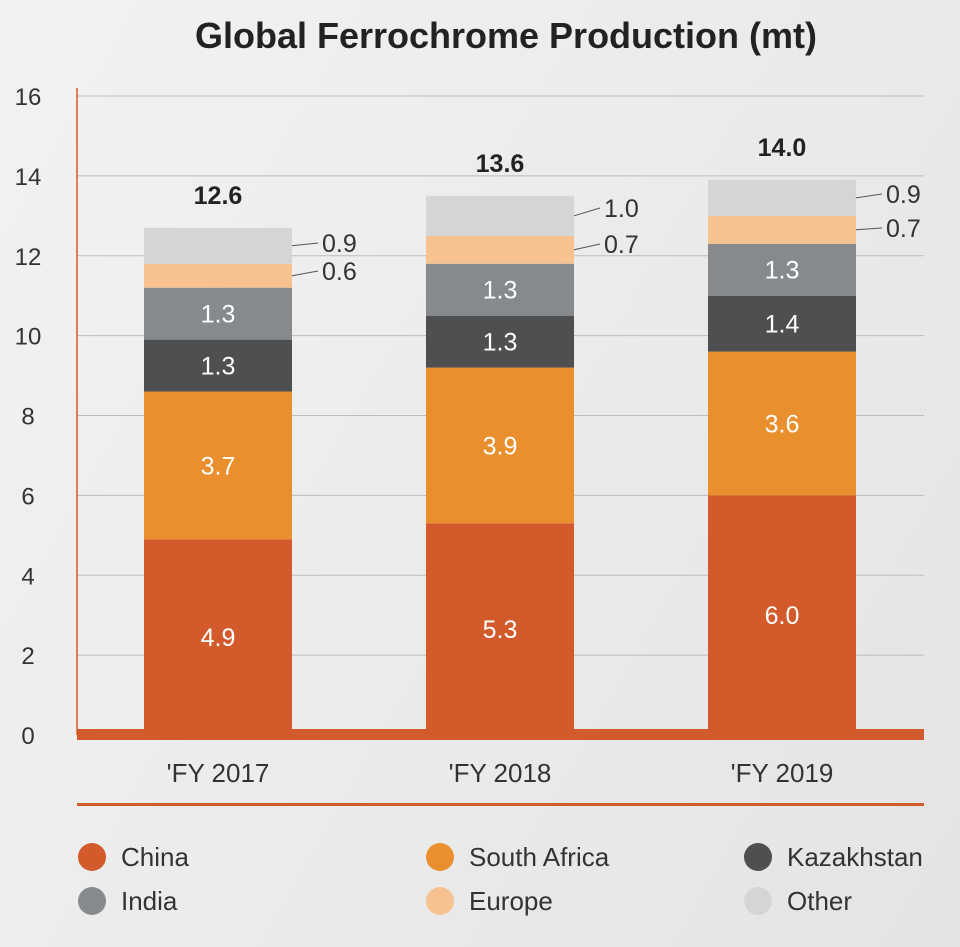 This screenshot has width=960, height=947. What do you see at coordinates (539, 857) in the screenshot?
I see `legend-label: South Africa` at bounding box center [539, 857].